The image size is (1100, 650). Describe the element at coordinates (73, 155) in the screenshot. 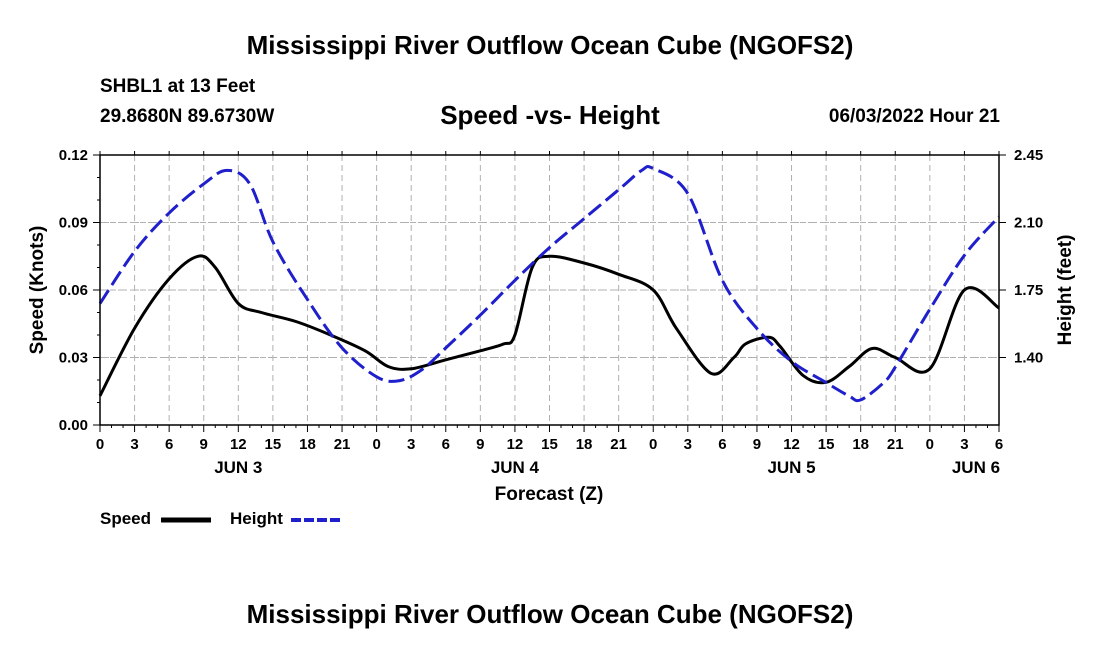

I see `y-tick-label: 0.12` at that location.